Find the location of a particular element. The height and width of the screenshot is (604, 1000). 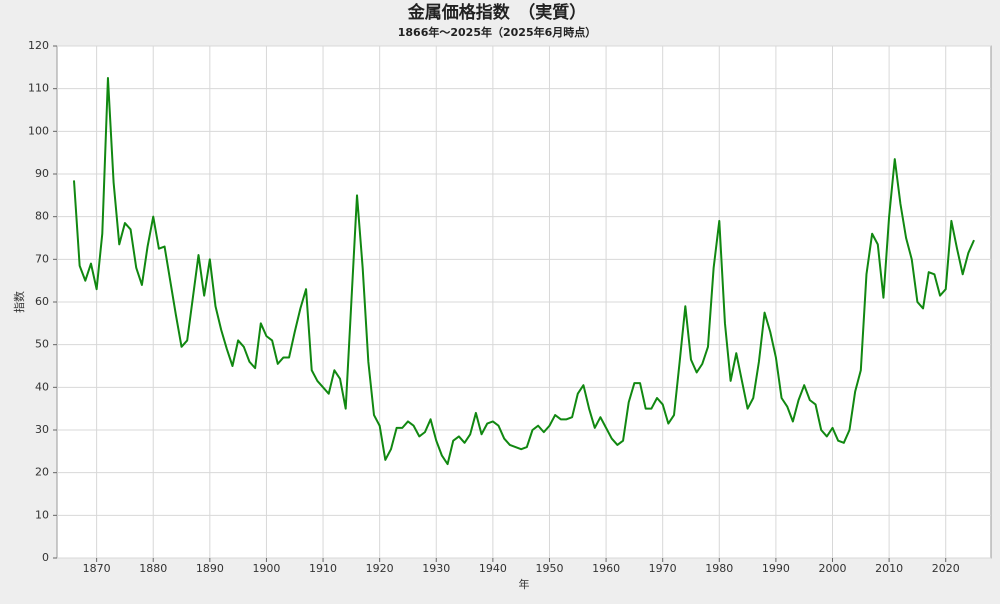

y-tick-label: 40 is located at coordinates (42, 386).